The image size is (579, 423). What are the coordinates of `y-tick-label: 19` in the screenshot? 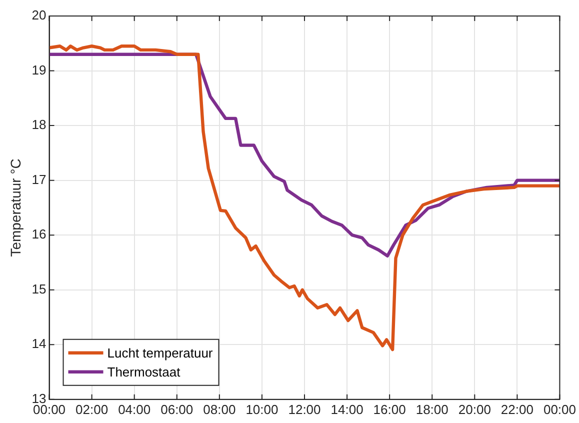 It's located at (39, 70).